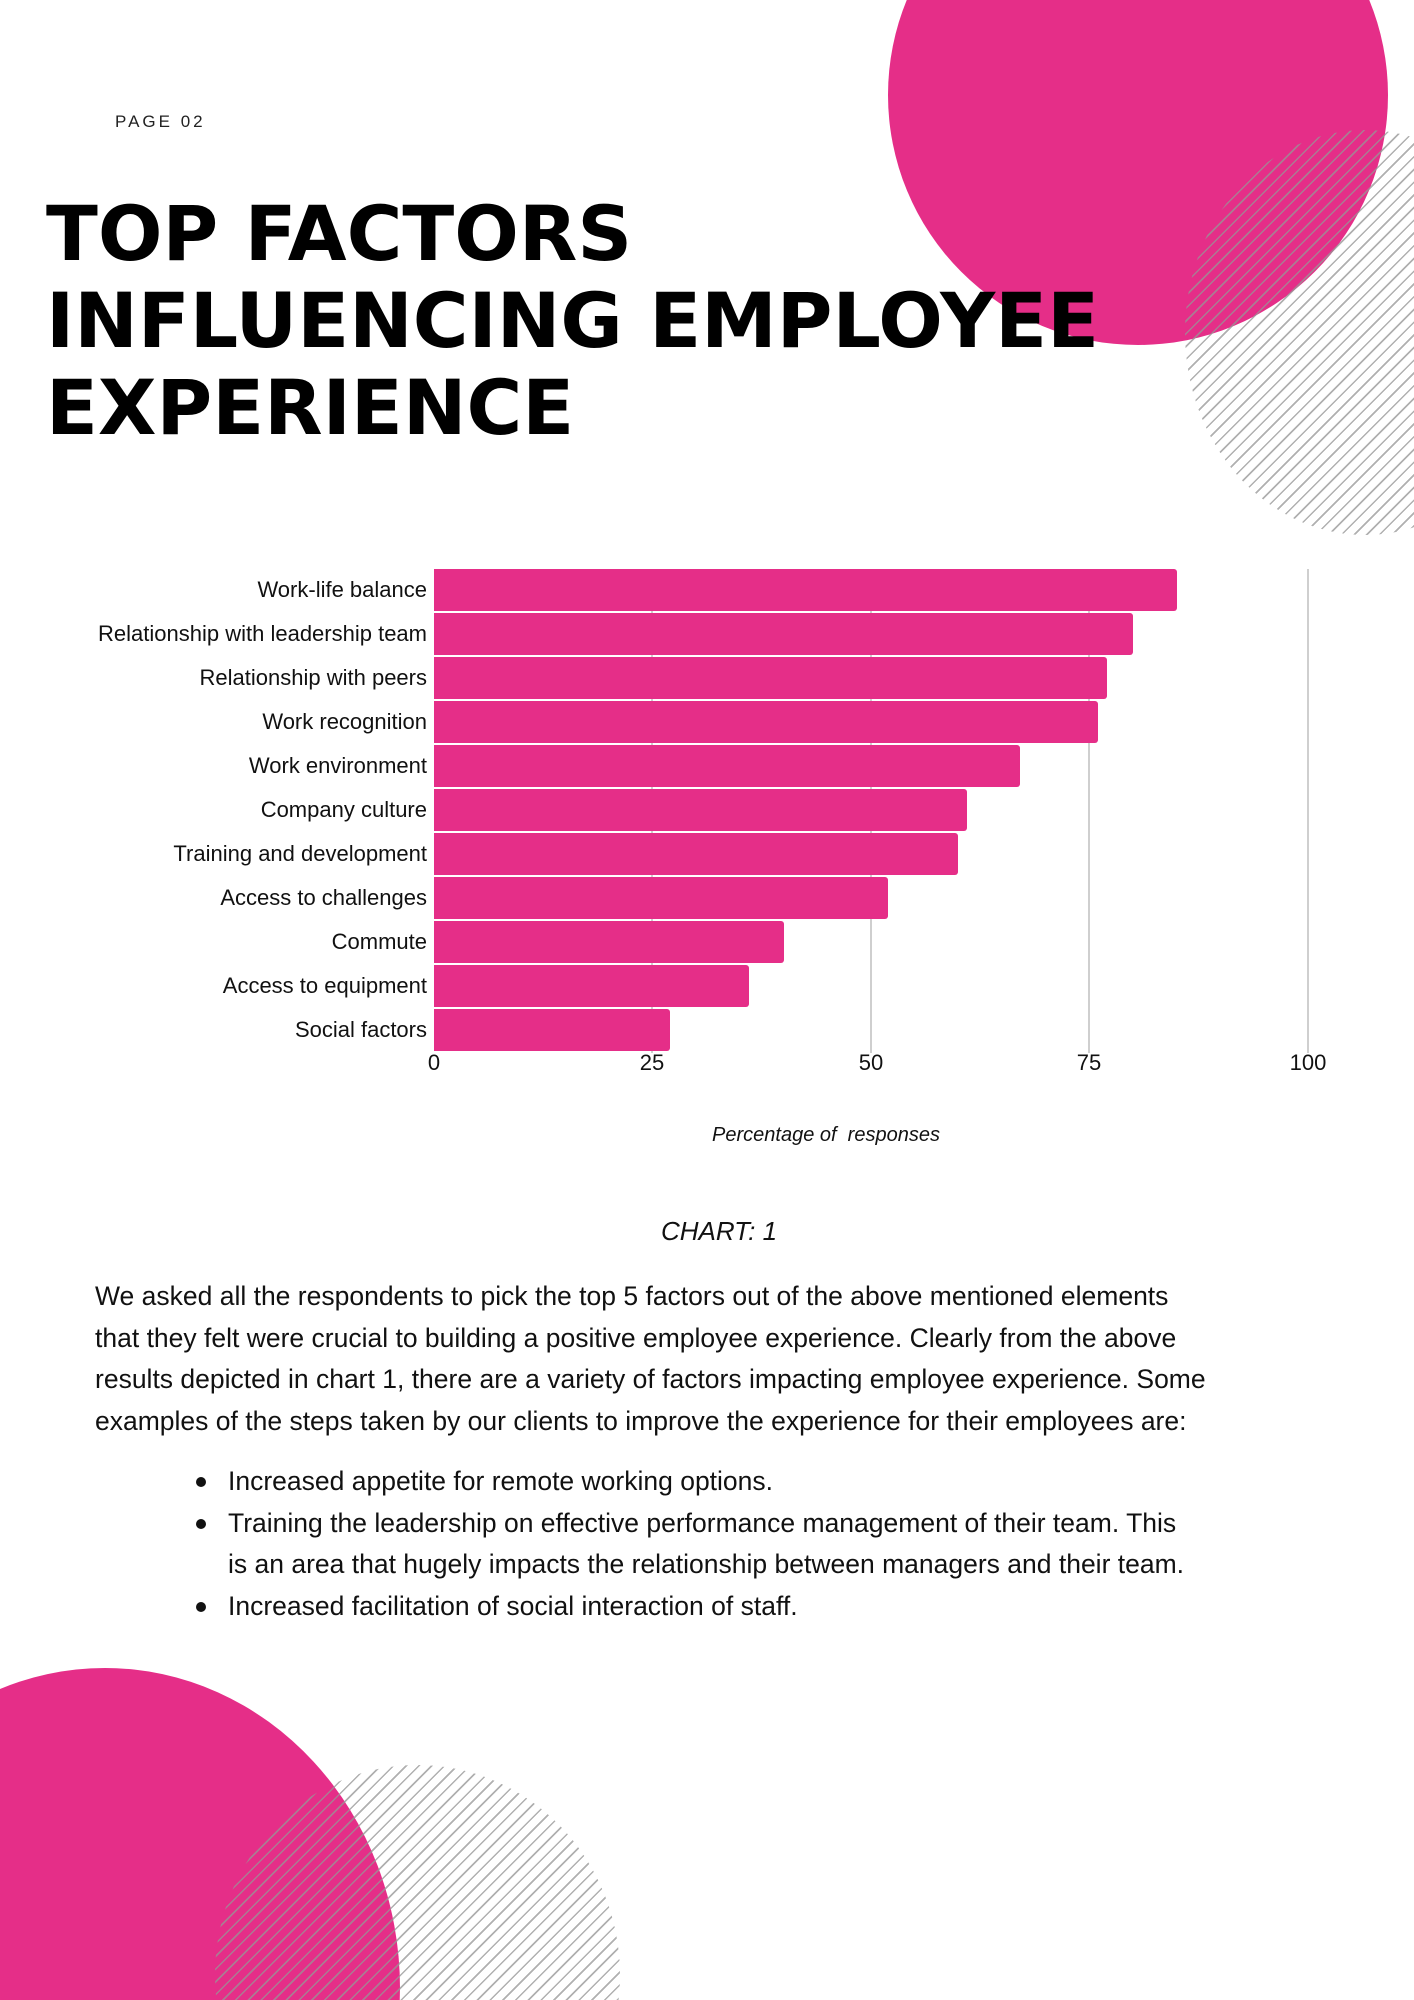  I want to click on bar-row: Work environment, so click(707, 766).